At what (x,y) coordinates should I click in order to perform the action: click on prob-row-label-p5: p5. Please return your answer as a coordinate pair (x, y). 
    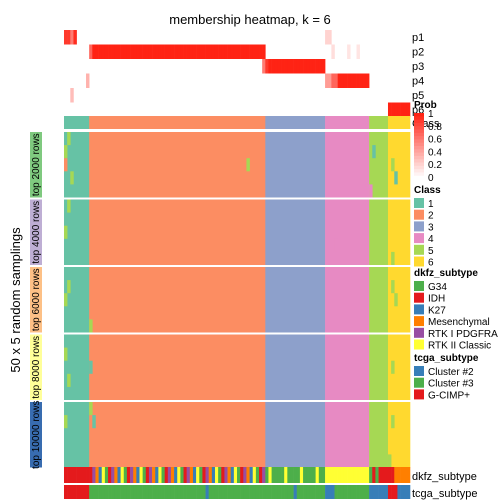
    Looking at the image, I should click on (418, 96).